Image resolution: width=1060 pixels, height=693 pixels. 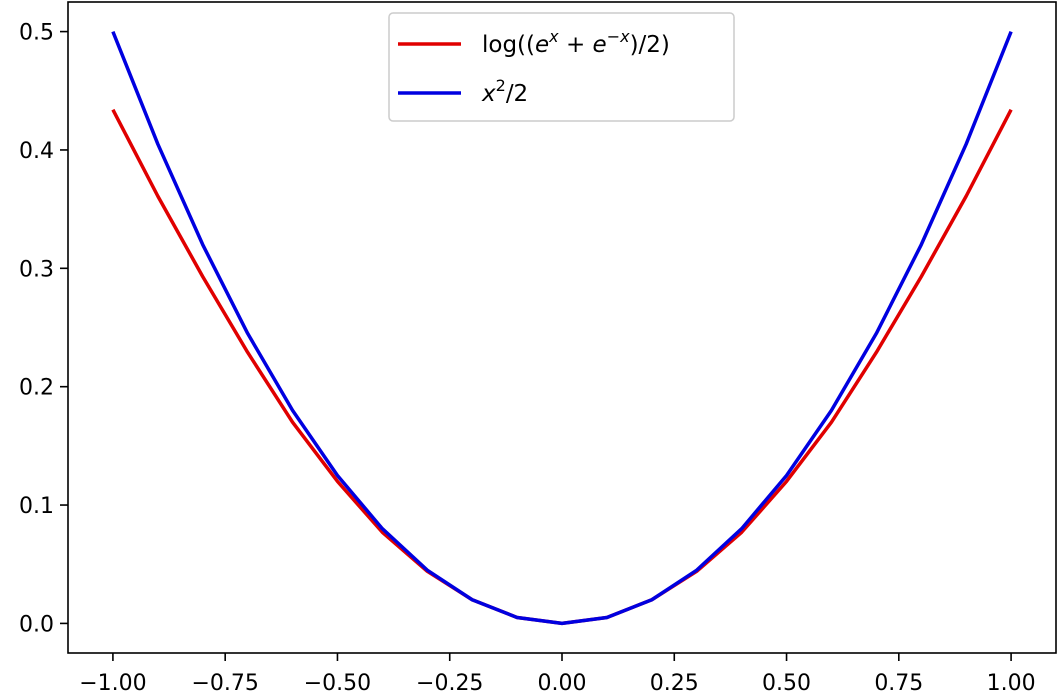 I want to click on legend: log((ex + e−x)/2) x2/2, so click(x=561, y=67).